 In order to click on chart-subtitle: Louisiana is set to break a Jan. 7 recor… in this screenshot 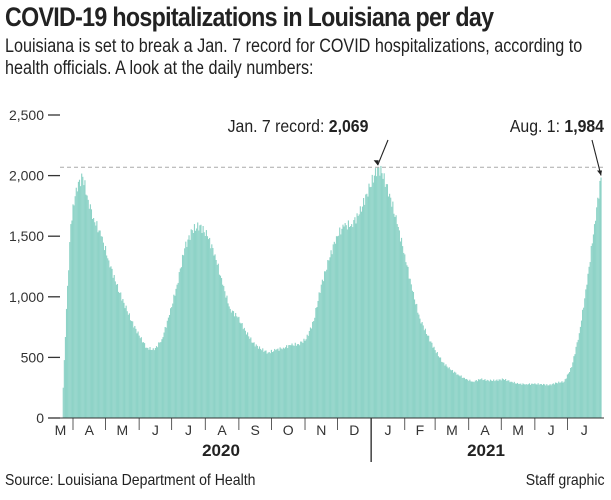, I will do `click(294, 57)`.